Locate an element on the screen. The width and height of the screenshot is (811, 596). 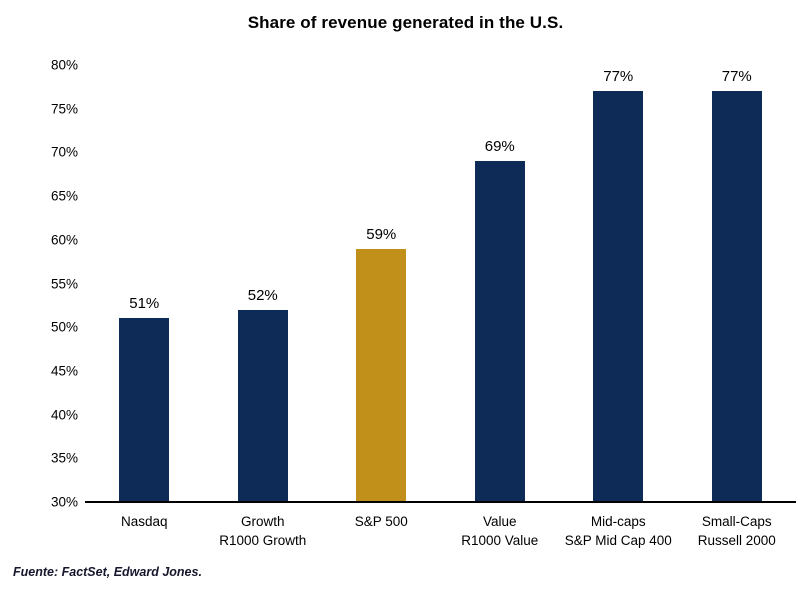
y-tick-label-60: 60% is located at coordinates (64, 240).